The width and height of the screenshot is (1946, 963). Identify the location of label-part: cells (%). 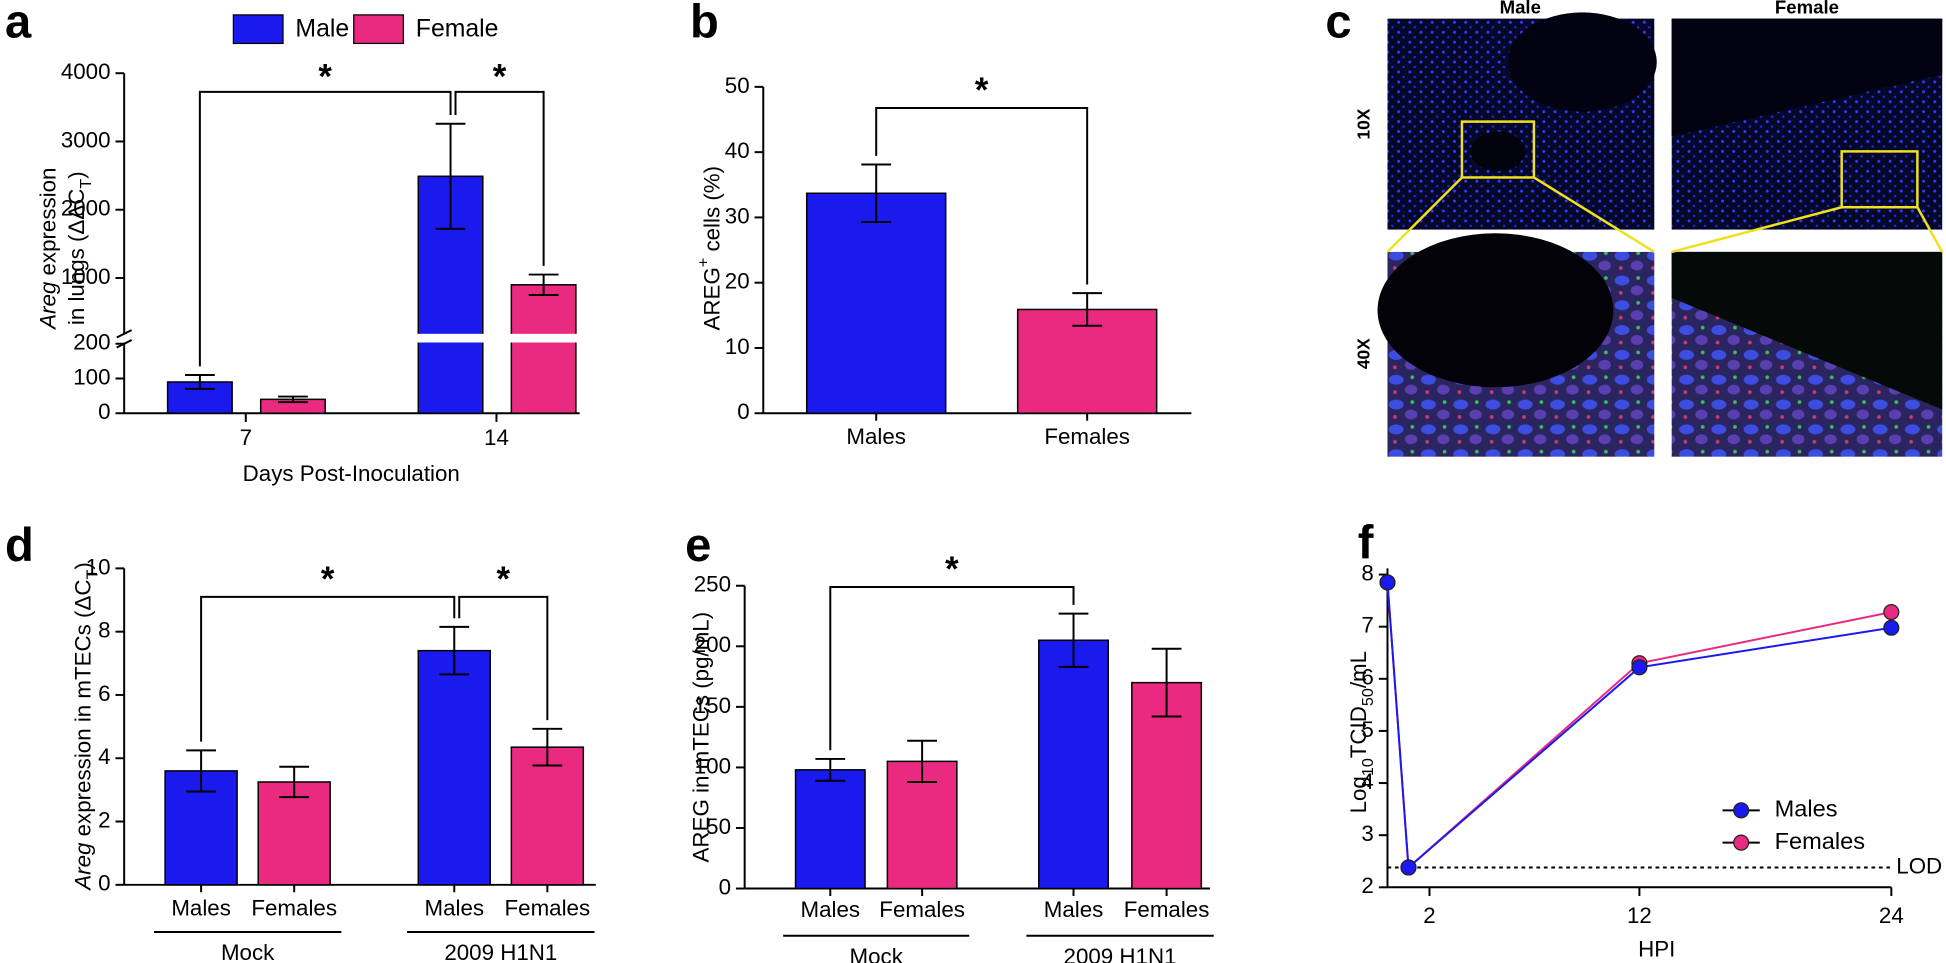
(712, 212).